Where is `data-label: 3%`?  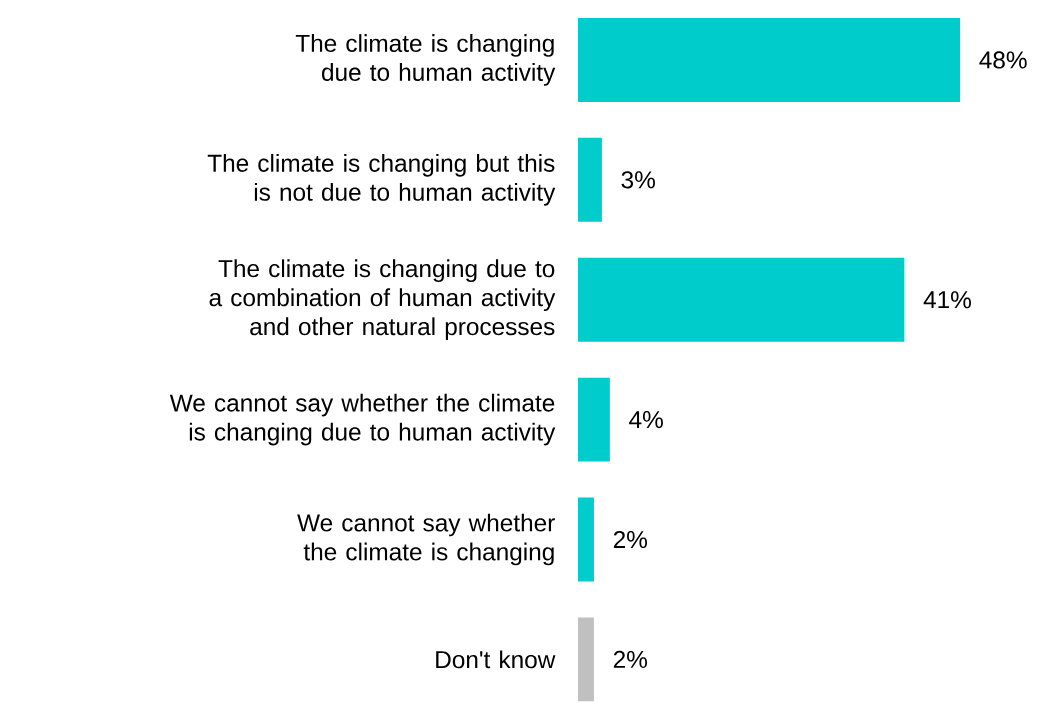
data-label: 3% is located at coordinates (638, 180).